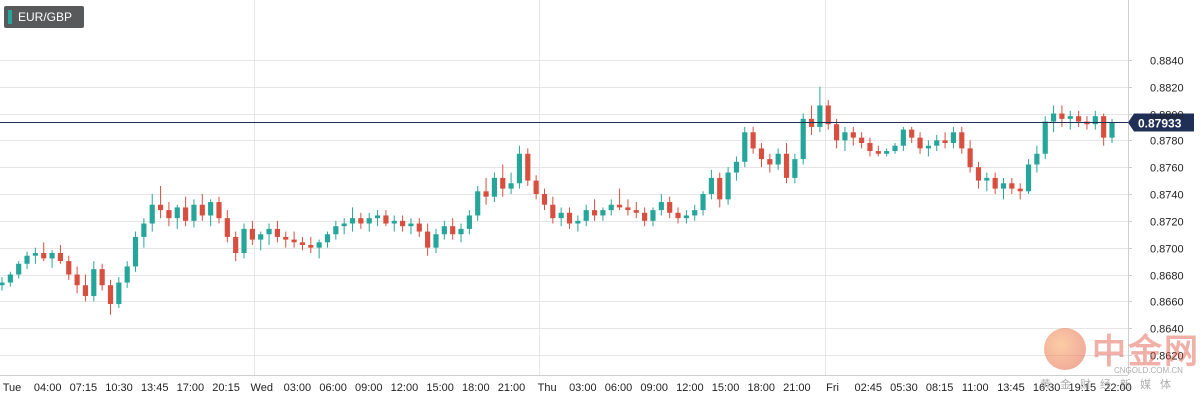 This screenshot has width=1201, height=400. What do you see at coordinates (1160, 124) in the screenshot?
I see `current-price-label: 0.87933` at bounding box center [1160, 124].